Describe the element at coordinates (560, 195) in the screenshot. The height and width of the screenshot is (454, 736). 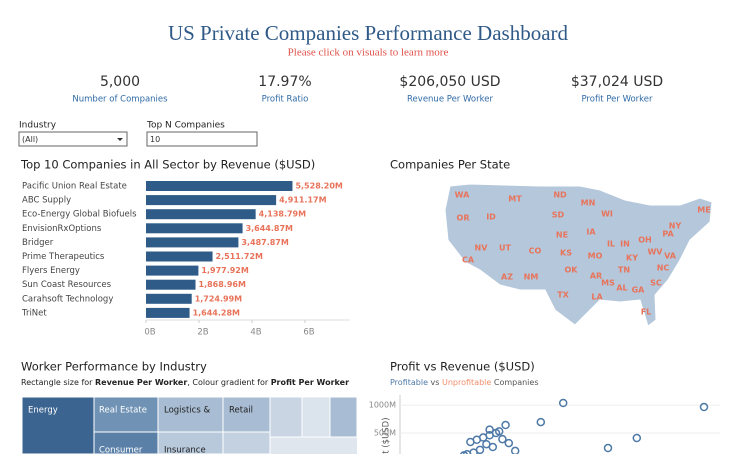
I see `state-label: ND` at that location.